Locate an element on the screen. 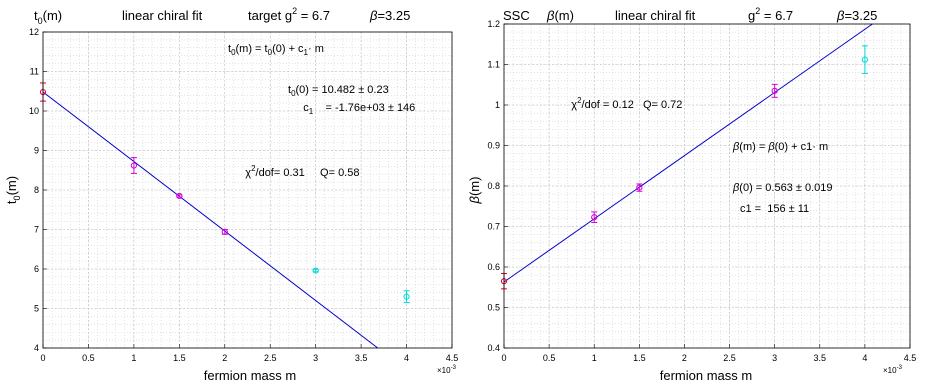  title-g-label: g is located at coordinates (751, 15).